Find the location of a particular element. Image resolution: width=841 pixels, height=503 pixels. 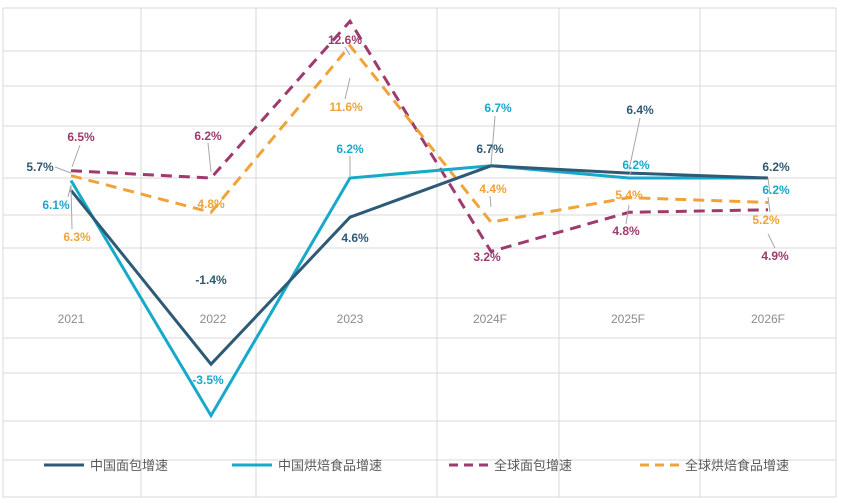

data-label-global-bakery-2023: 11.6% is located at coordinates (346, 107).